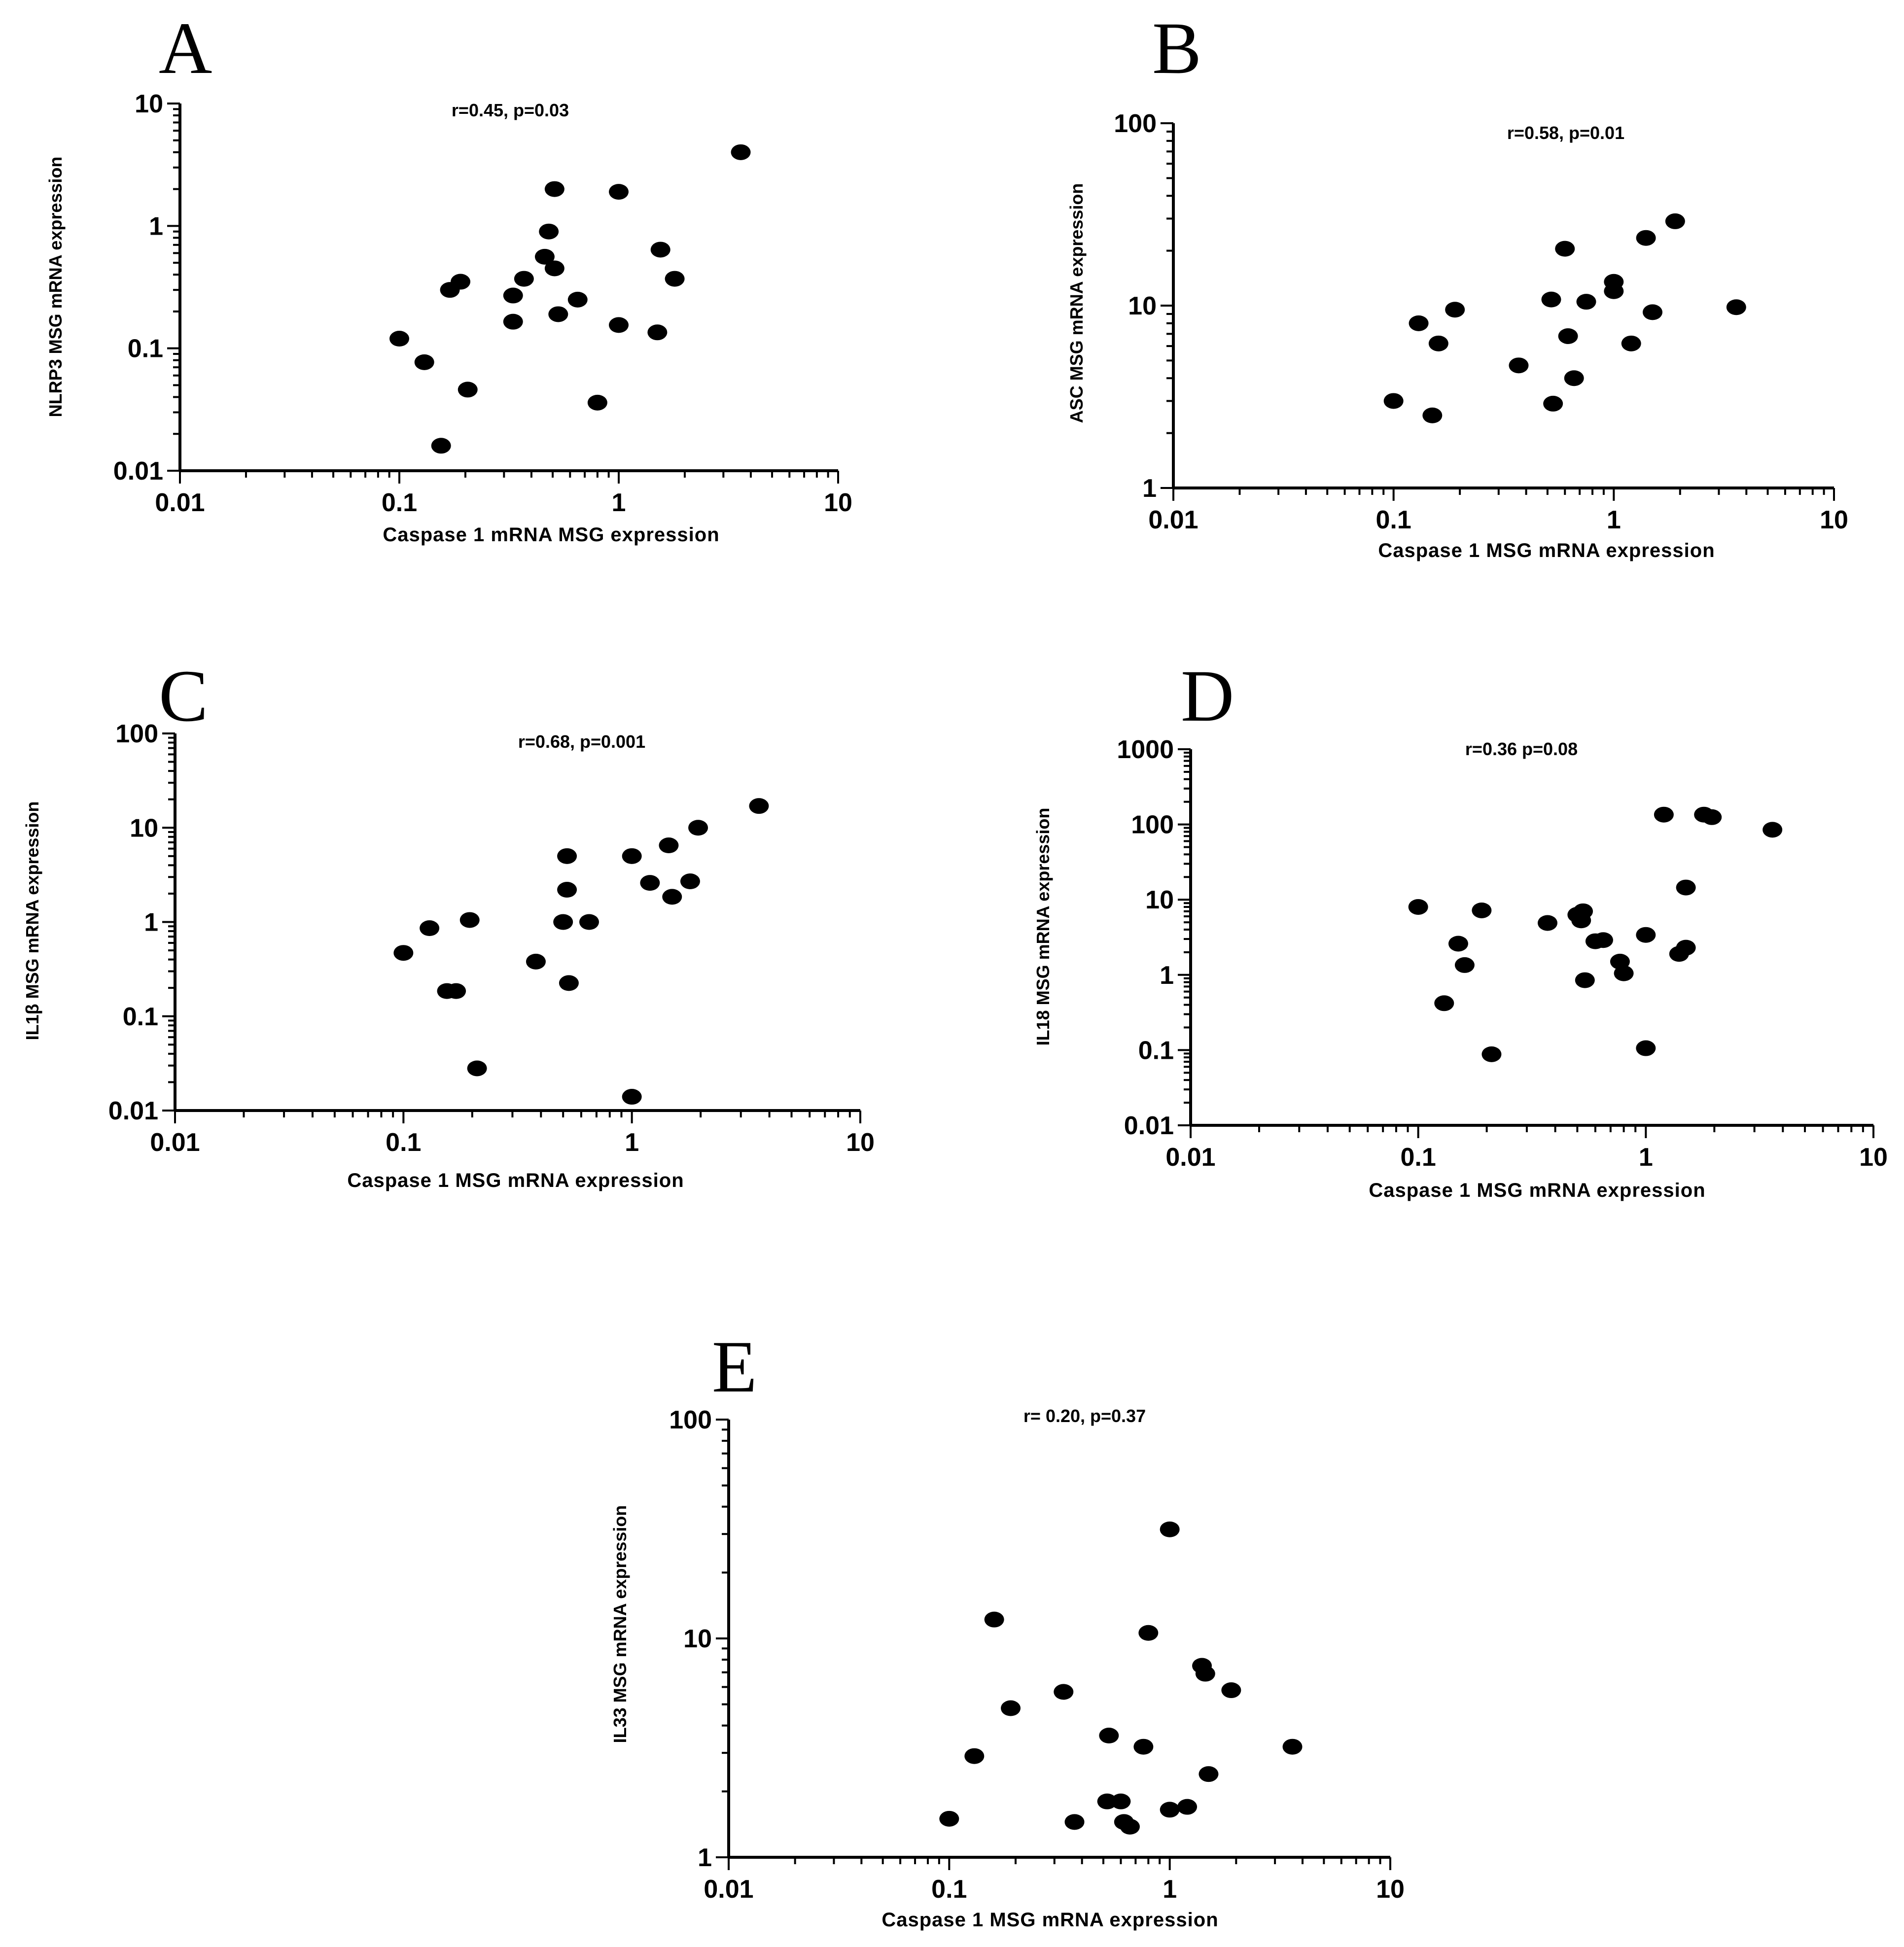 This screenshot has width=1904, height=1947. What do you see at coordinates (1121, 1678) in the screenshot?
I see `points-e` at bounding box center [1121, 1678].